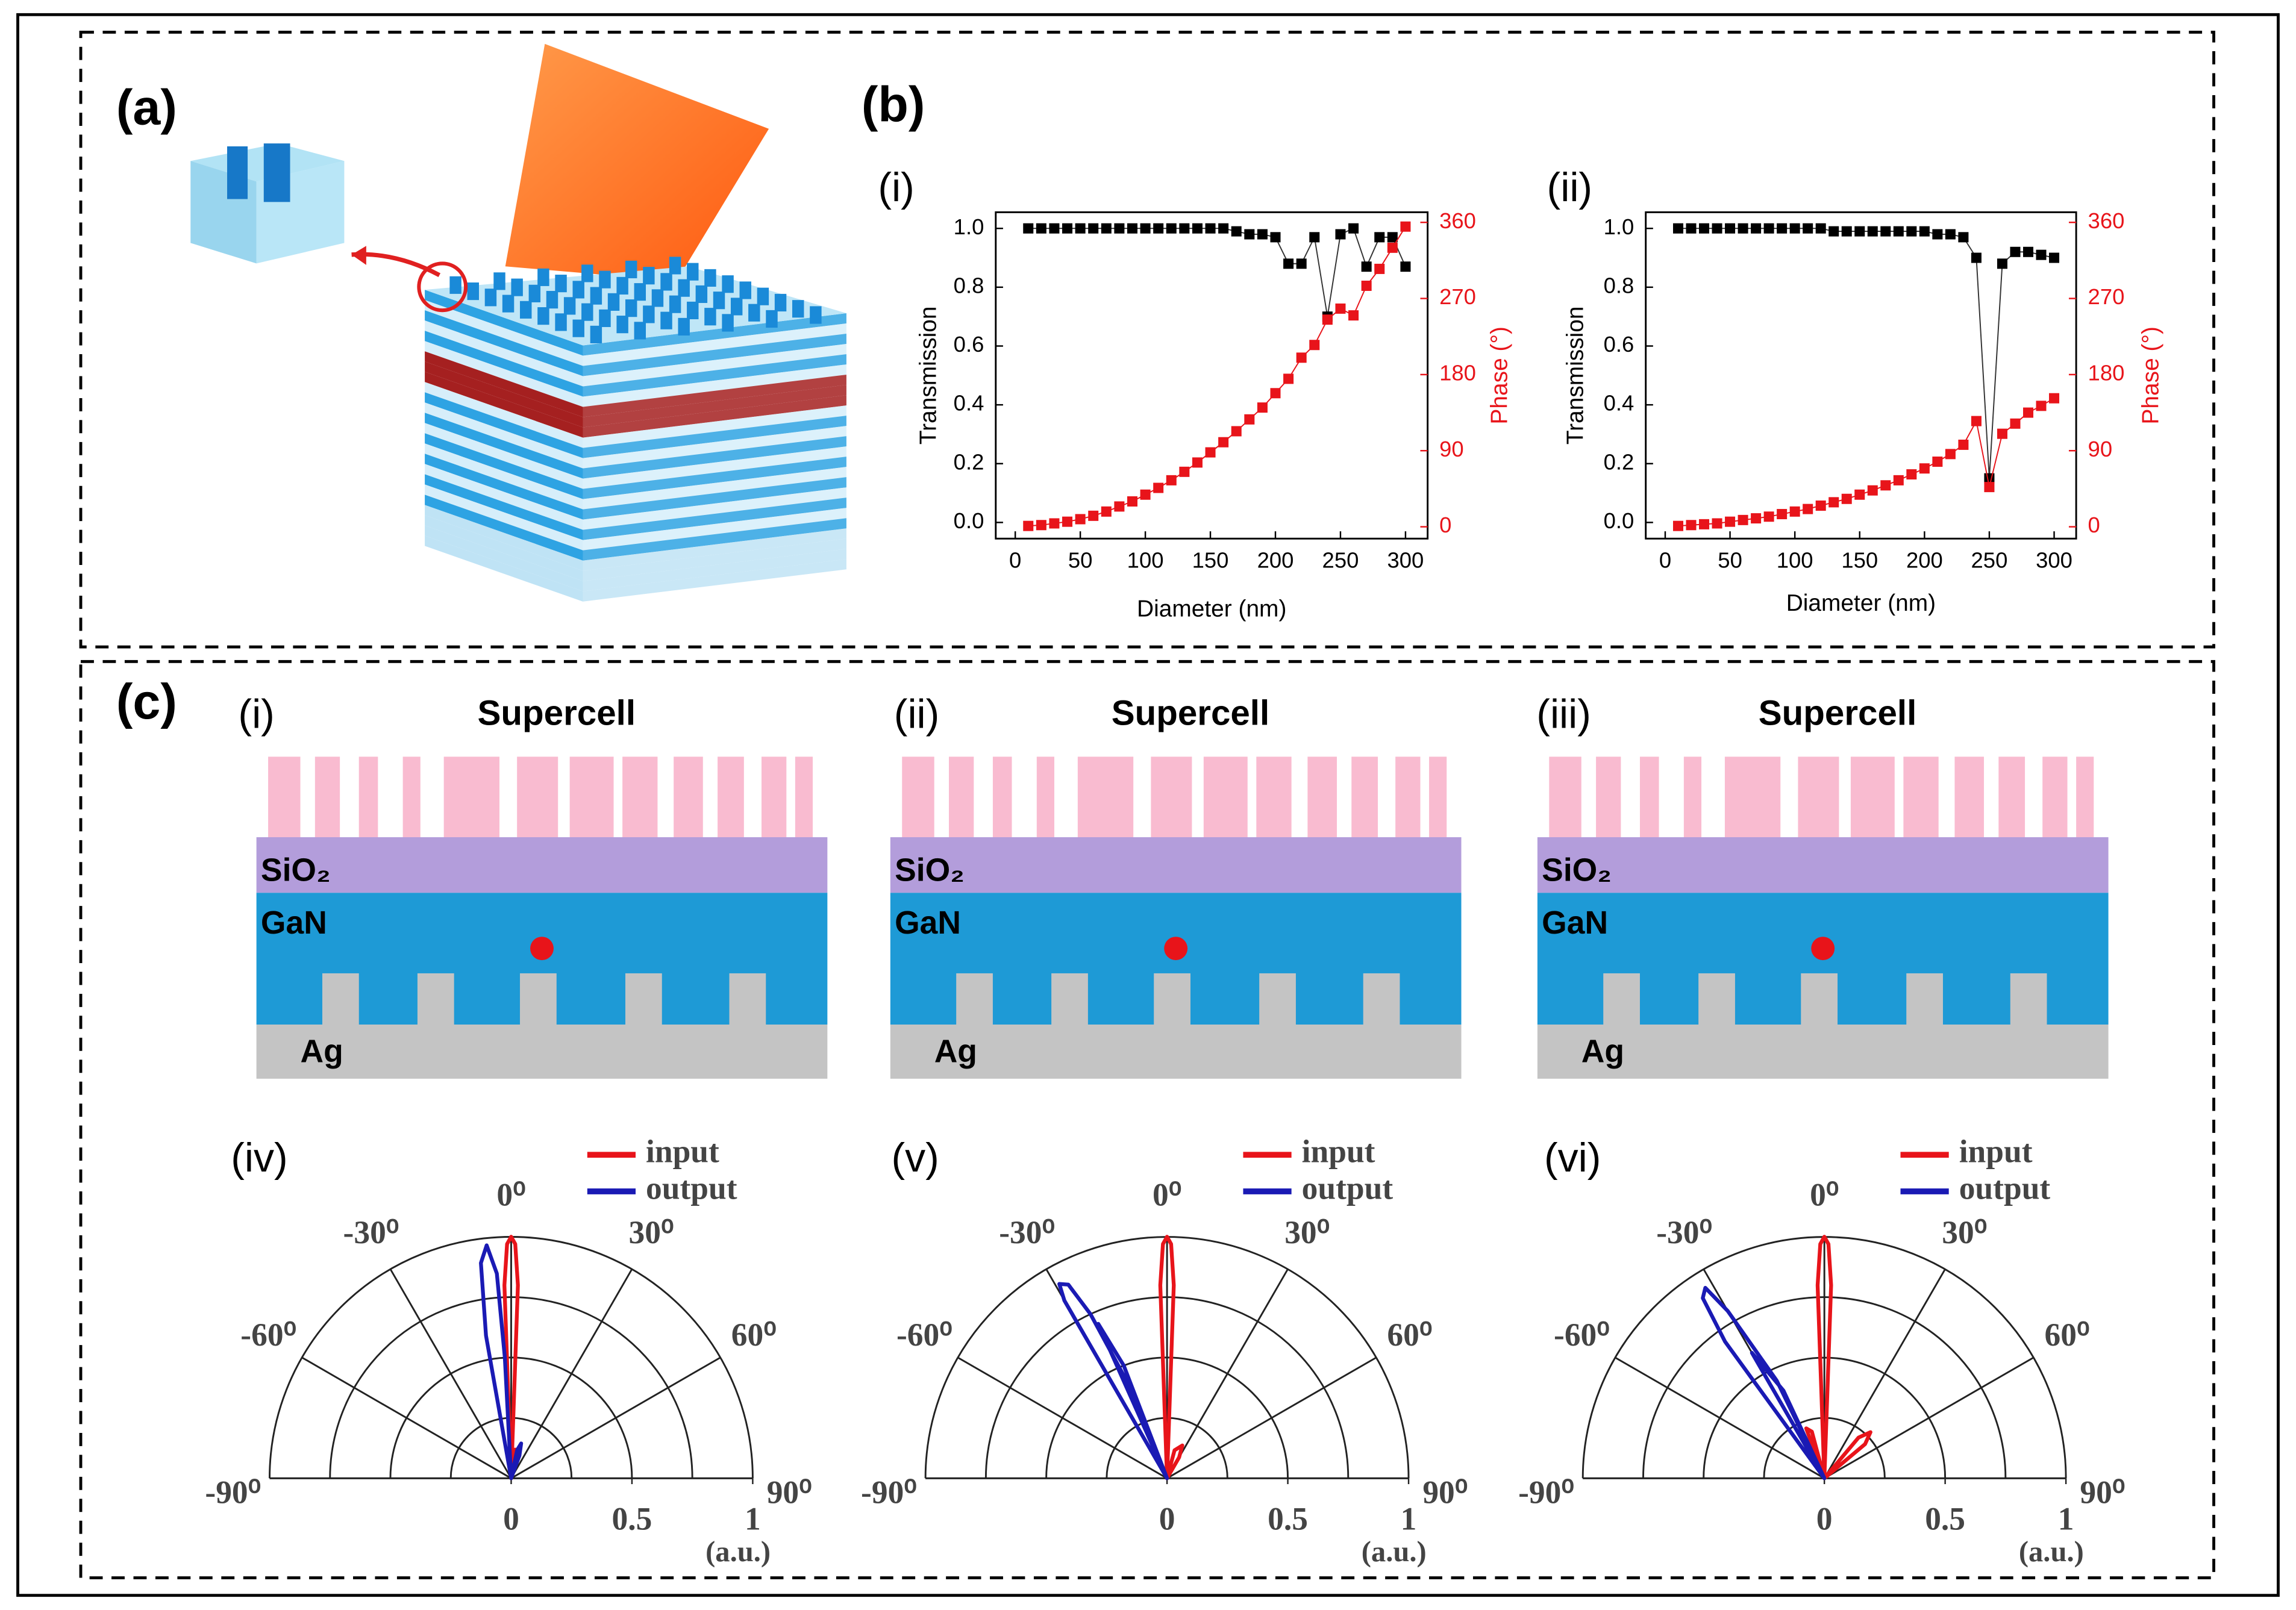 Image resolution: width=2296 pixels, height=1610 pixels. What do you see at coordinates (917, 714) in the screenshot?
I see `subtitle: (ii)` at bounding box center [917, 714].